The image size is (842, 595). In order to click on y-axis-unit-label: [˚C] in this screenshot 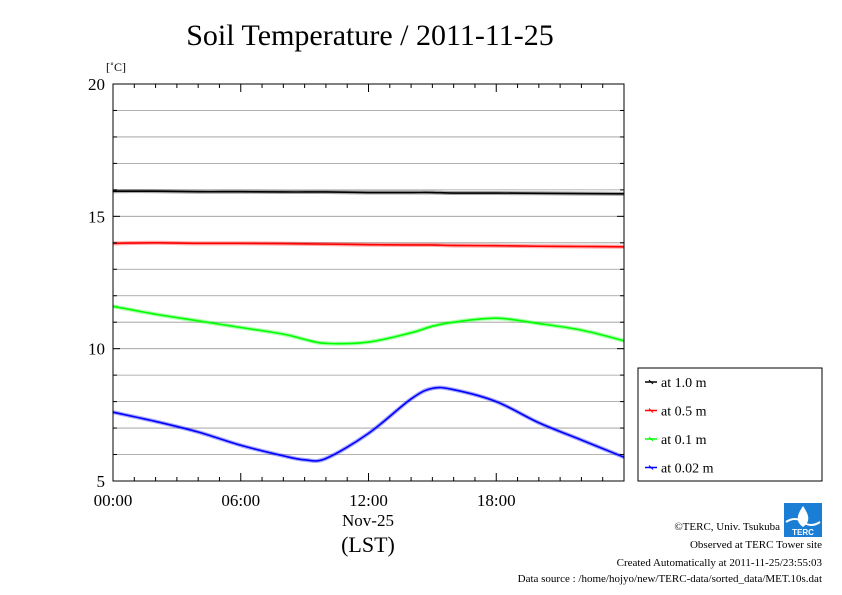, I will do `click(116, 67)`.